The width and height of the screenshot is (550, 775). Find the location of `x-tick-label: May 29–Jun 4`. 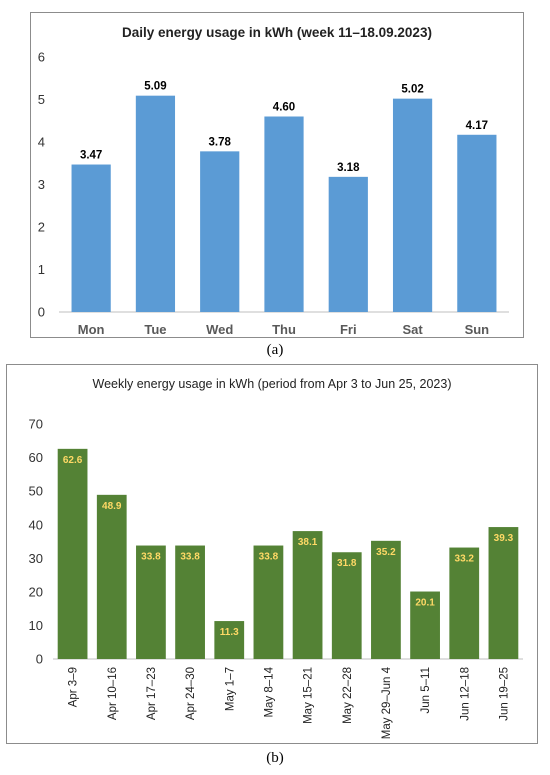

x-tick-label: May 29–Jun 4 is located at coordinates (387, 702).